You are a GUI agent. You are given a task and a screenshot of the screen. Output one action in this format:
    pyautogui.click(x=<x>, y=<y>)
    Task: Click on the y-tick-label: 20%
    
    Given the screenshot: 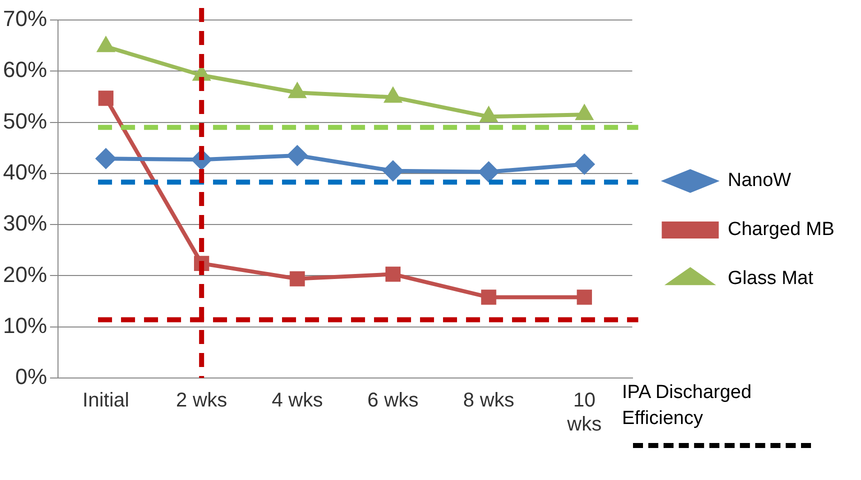 What is the action you would take?
    pyautogui.click(x=25, y=274)
    